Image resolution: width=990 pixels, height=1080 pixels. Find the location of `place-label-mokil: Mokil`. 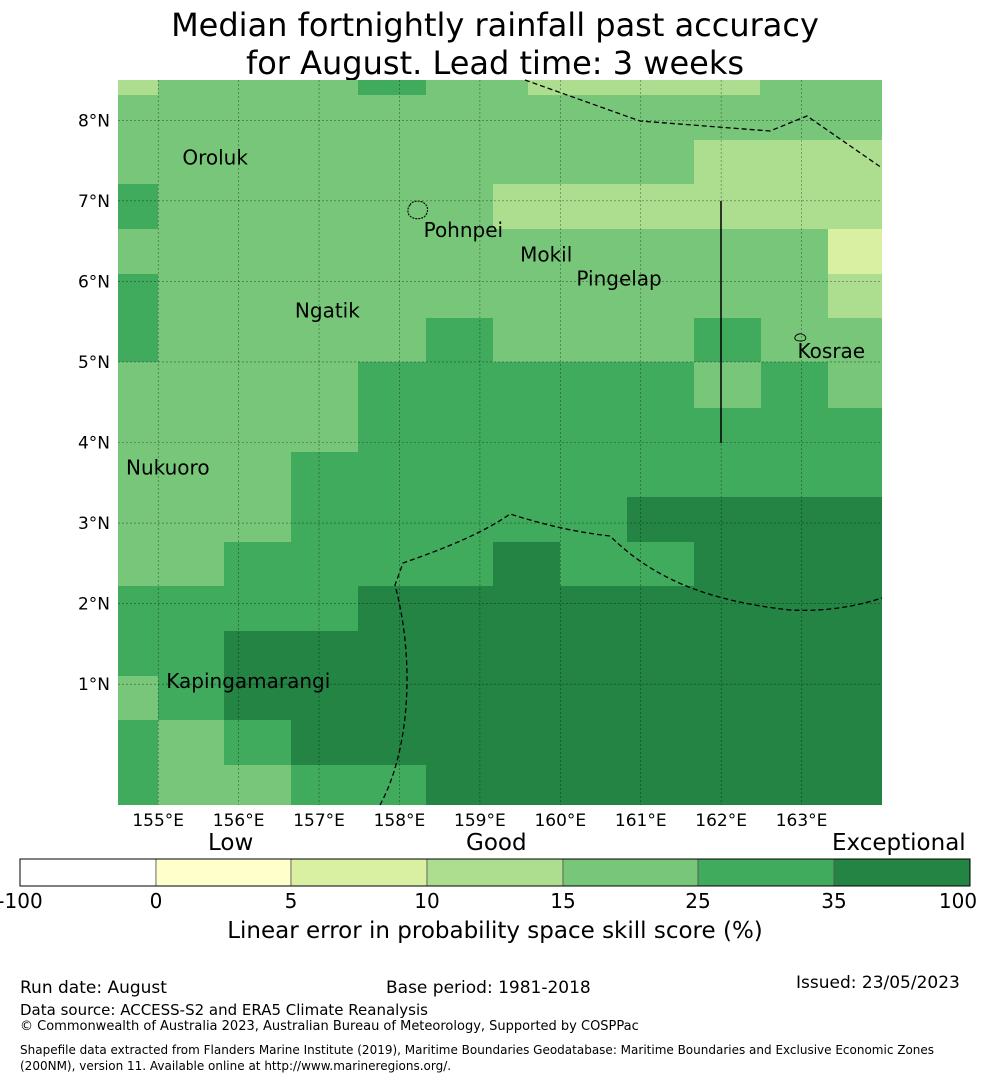

place-label-mokil: Mokil is located at coordinates (546, 254).